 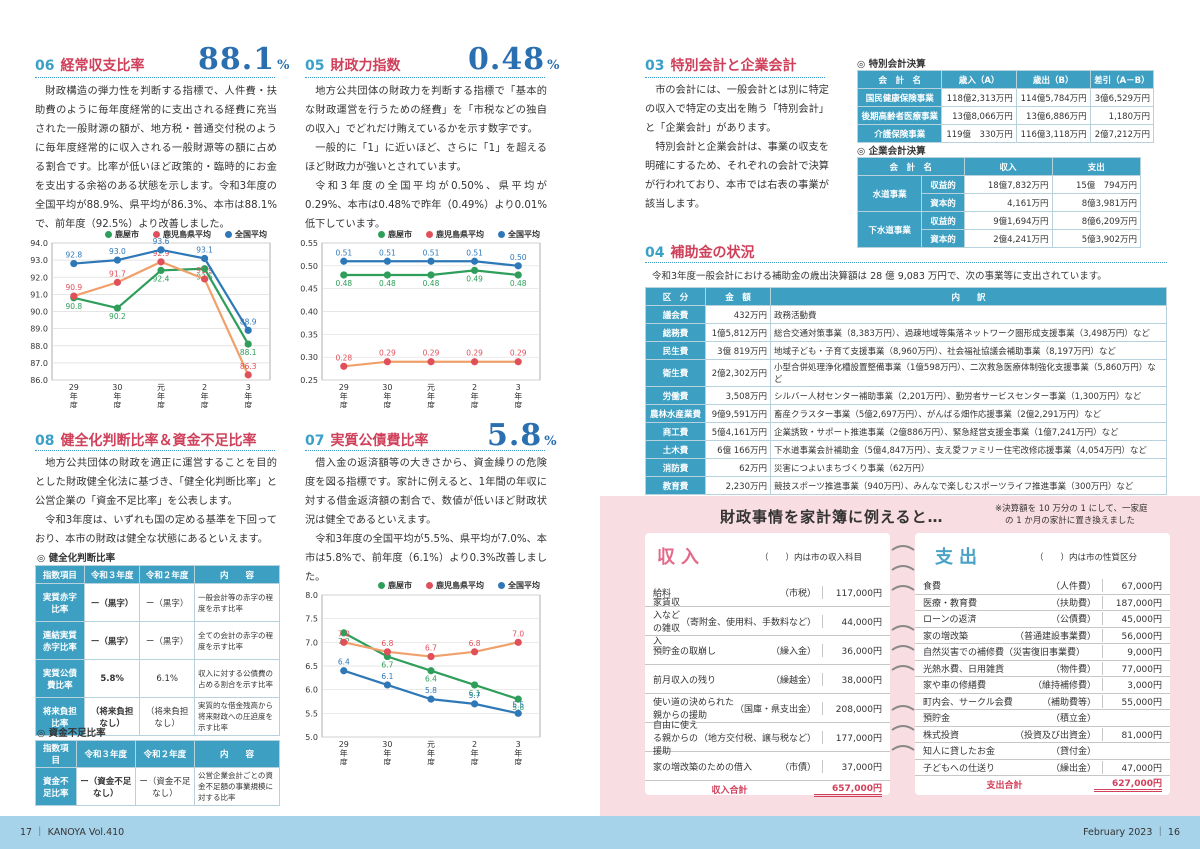 What do you see at coordinates (311, 595) in the screenshot?
I see `y-tick-label: 8.0` at bounding box center [311, 595].